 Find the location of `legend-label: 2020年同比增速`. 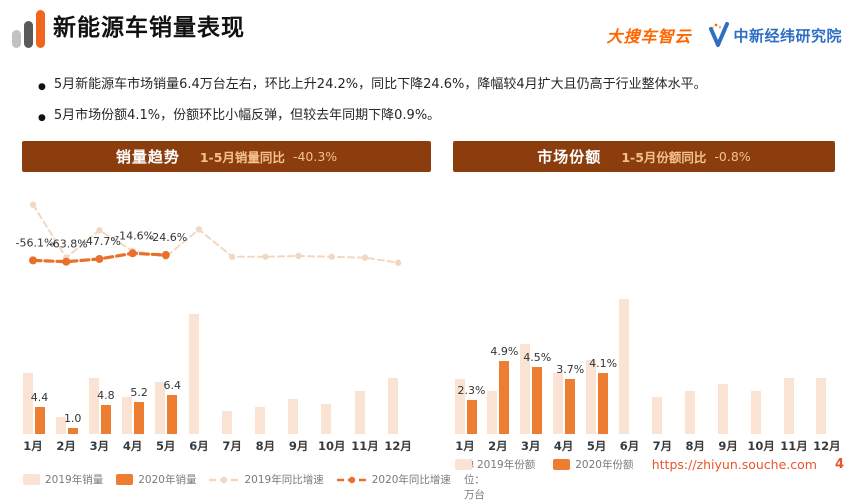

legend-label: 2020年同比增速 is located at coordinates (411, 480).